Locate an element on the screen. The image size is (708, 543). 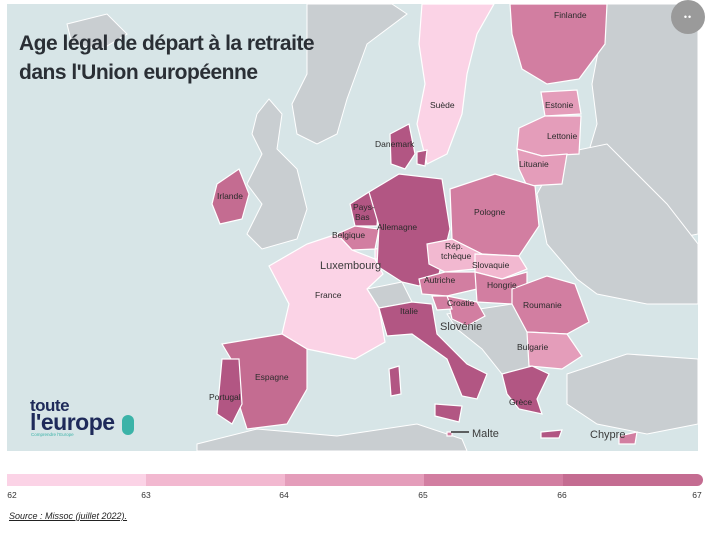
label-irlande: Irlande is located at coordinates (230, 196).